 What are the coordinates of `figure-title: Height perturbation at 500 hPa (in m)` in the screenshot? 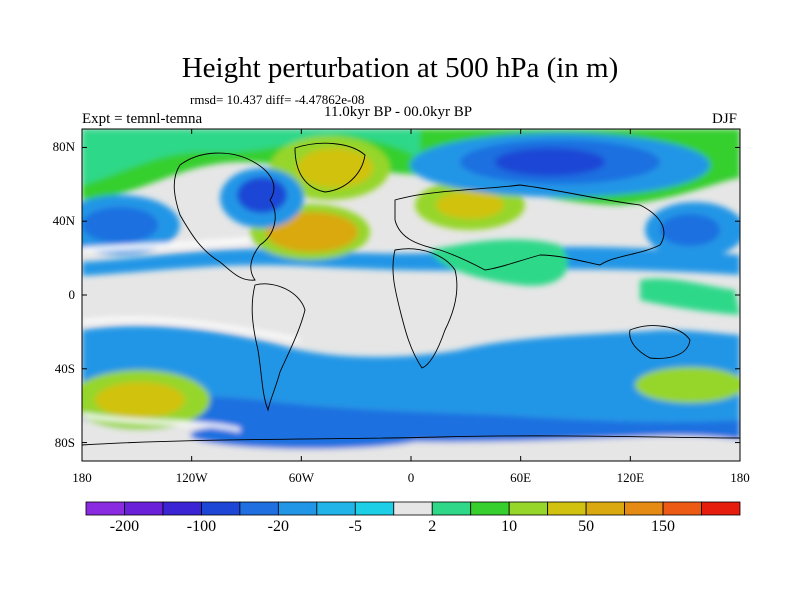 It's located at (400, 68).